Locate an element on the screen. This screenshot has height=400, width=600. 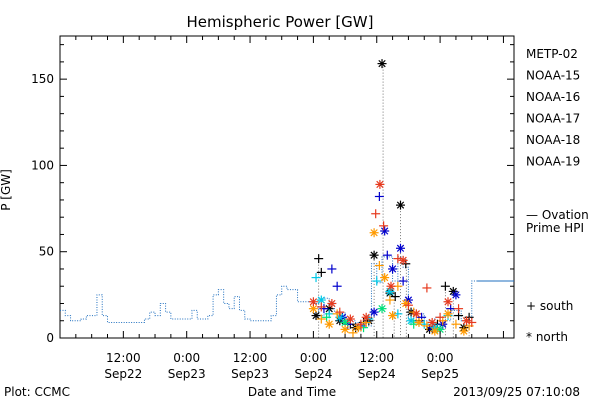
x-tick-label-date: Sep25 is located at coordinates (440, 374).